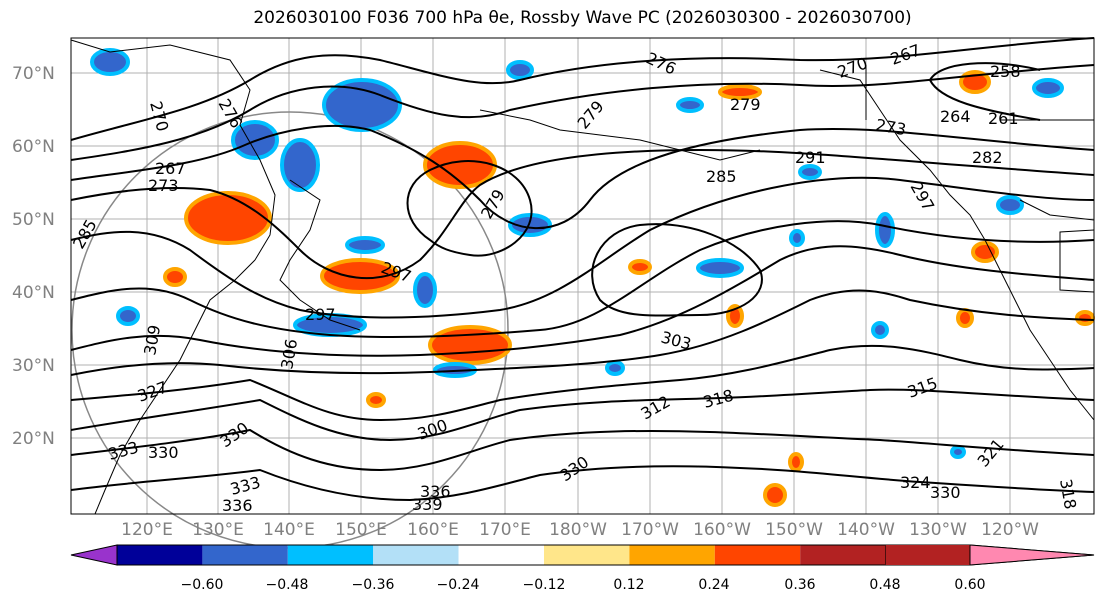 The image size is (1105, 606). What do you see at coordinates (629, 585) in the screenshot?
I see `colorbar-tick: 0.12` at bounding box center [629, 585].